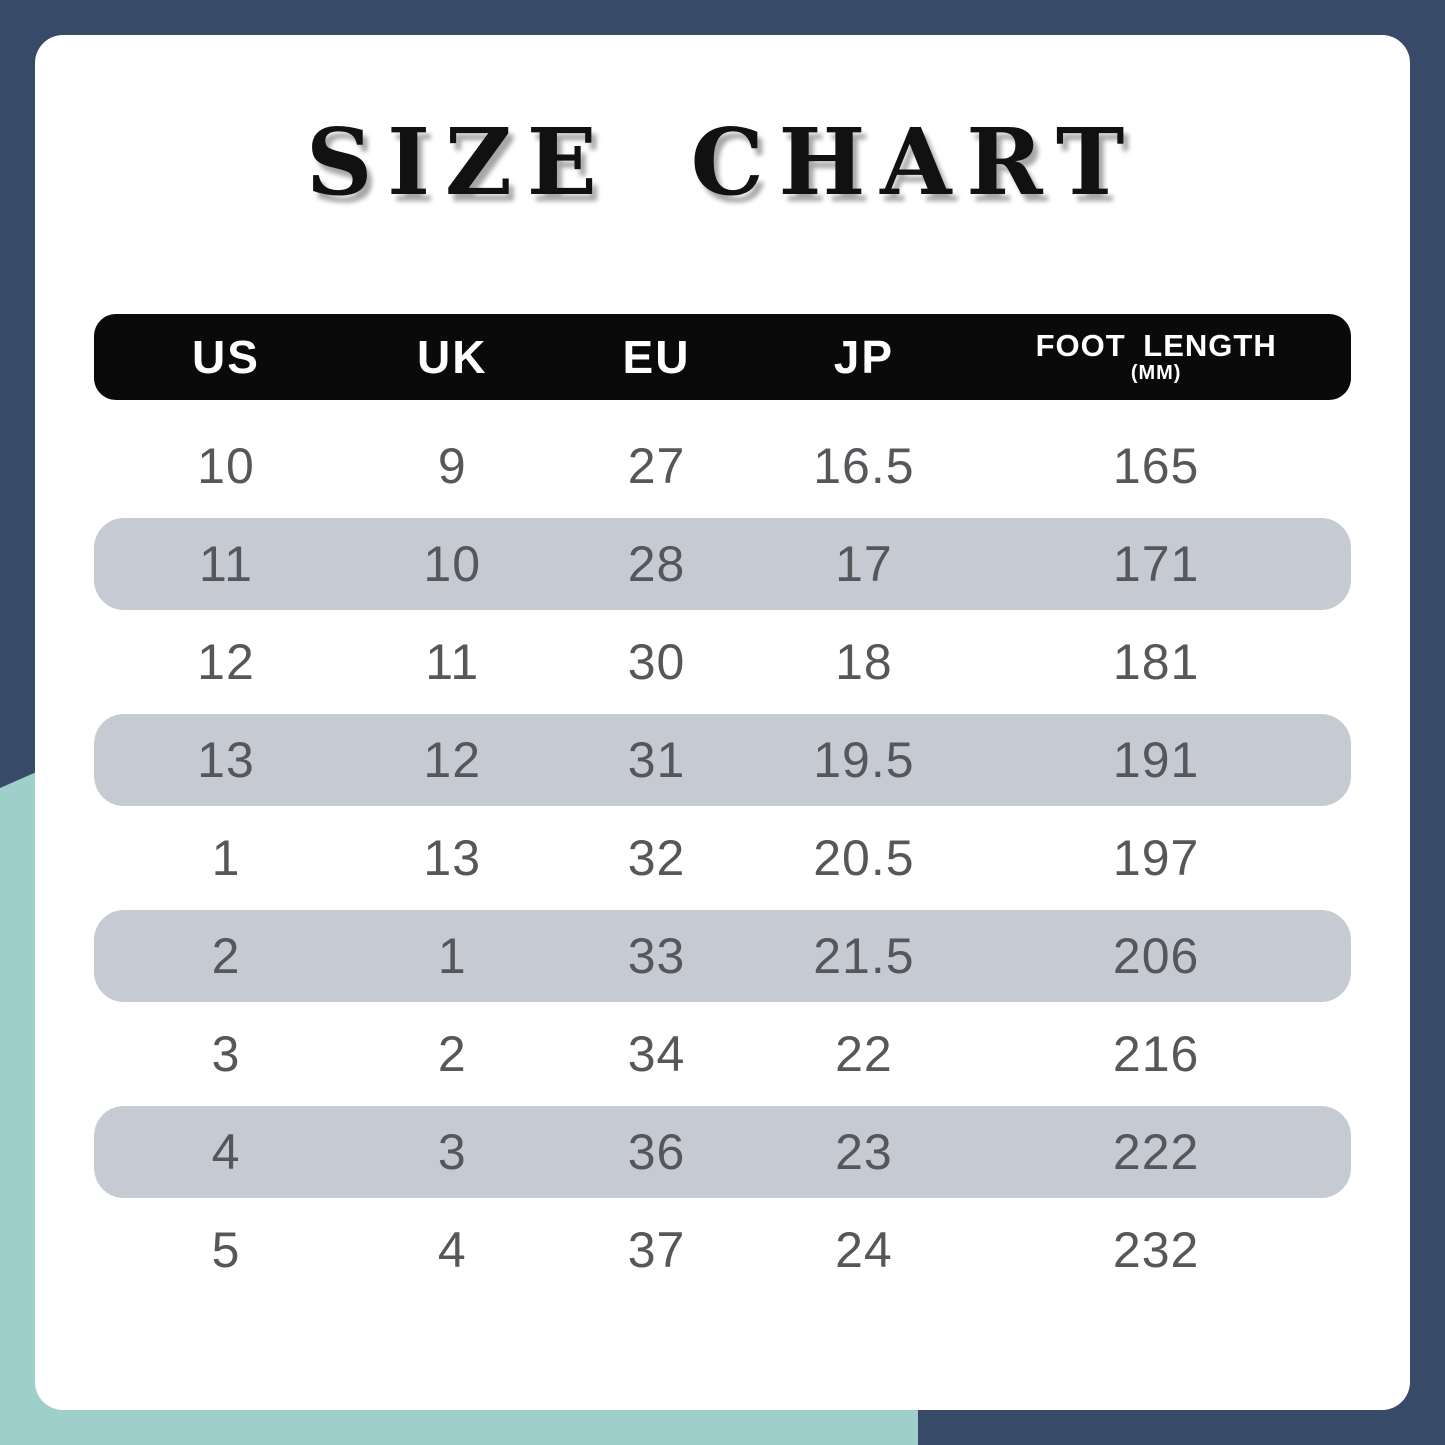 The height and width of the screenshot is (1445, 1445). I want to click on cell-us: 11, so click(226, 563).